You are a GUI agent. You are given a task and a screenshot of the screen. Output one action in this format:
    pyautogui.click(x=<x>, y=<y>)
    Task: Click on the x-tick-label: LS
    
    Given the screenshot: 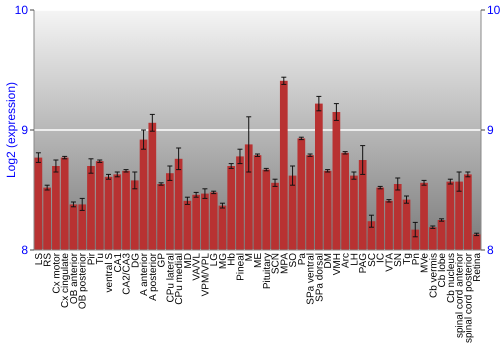 What is the action you would take?
    pyautogui.click(x=39, y=259)
    